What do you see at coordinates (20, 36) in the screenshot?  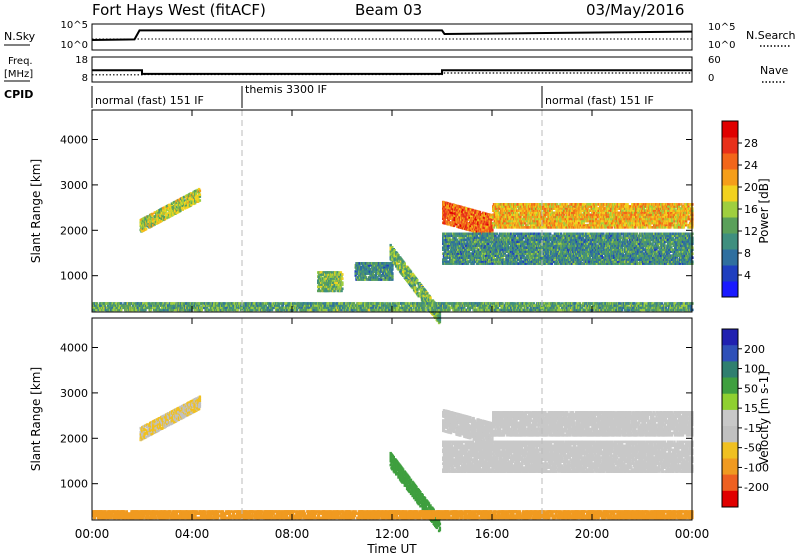 I see `noise-left-label: N.Sky` at bounding box center [20, 36].